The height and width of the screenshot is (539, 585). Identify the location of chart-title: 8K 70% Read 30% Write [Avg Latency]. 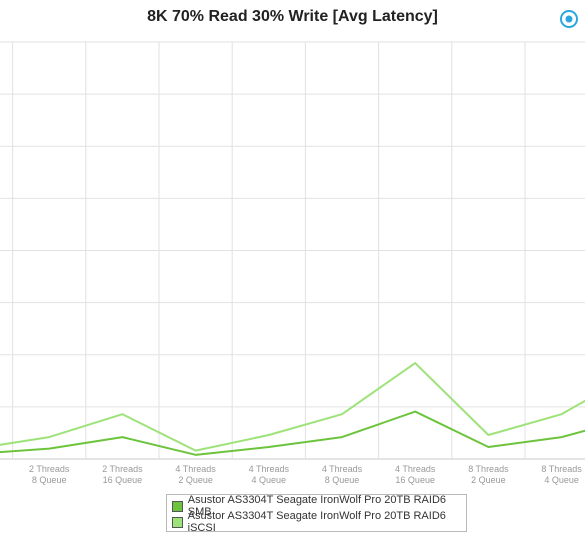
(292, 16).